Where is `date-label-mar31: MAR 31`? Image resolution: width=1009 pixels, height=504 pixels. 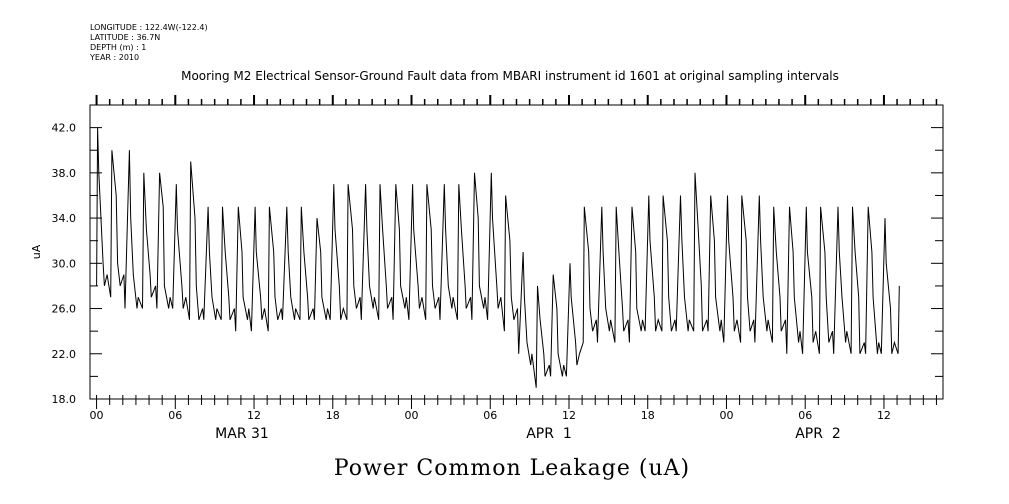
date-label-mar31: MAR 31 is located at coordinates (242, 434).